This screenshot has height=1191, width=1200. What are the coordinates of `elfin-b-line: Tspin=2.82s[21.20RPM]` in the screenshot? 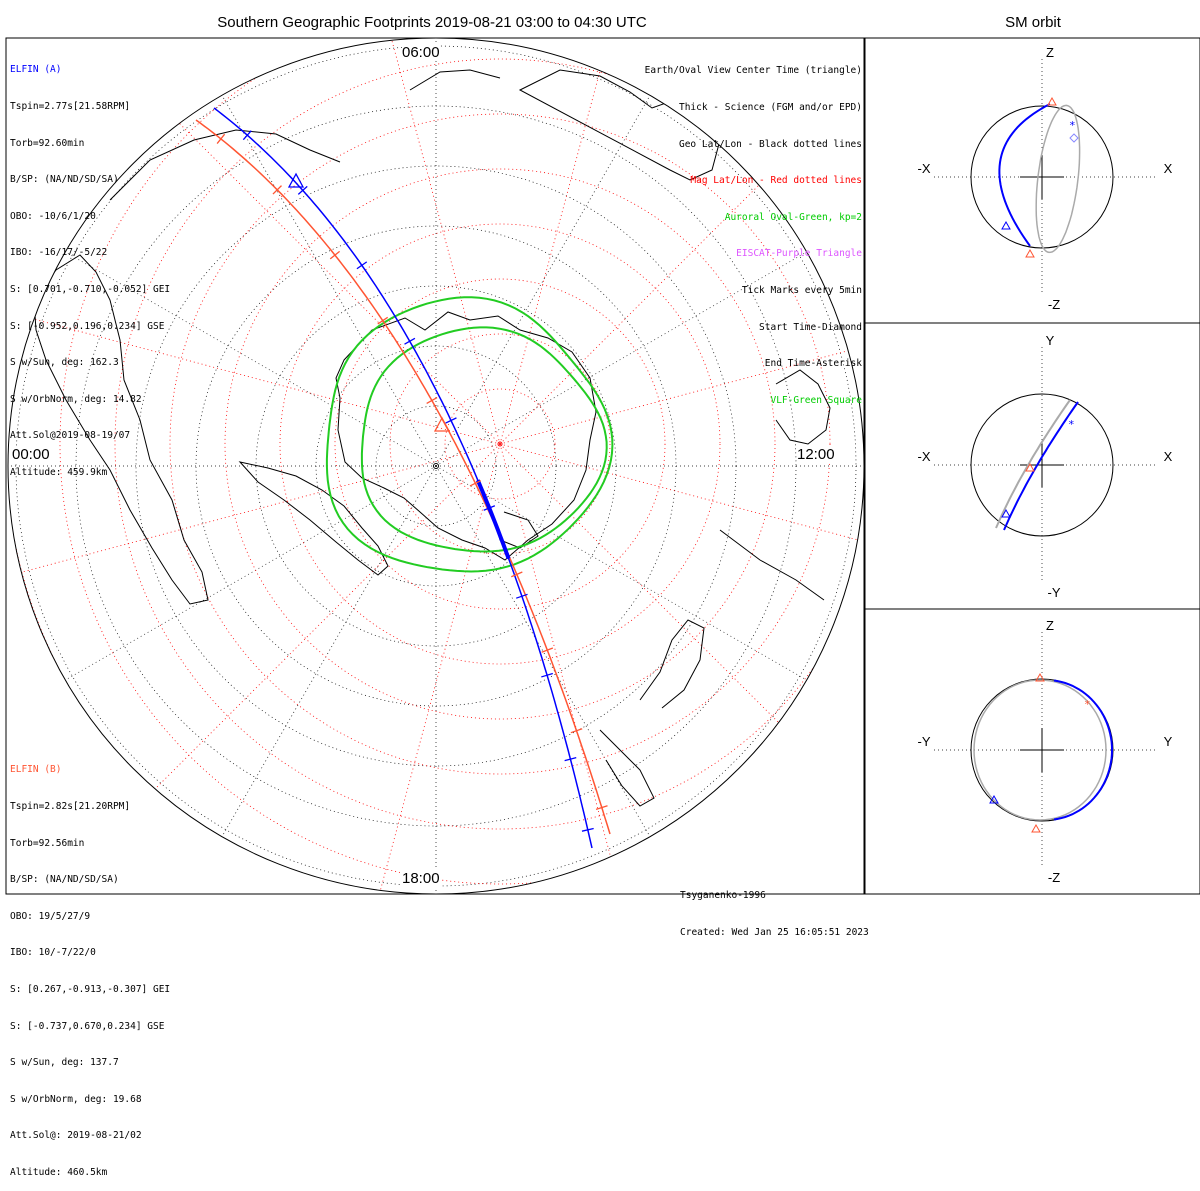 It's located at (70, 806).